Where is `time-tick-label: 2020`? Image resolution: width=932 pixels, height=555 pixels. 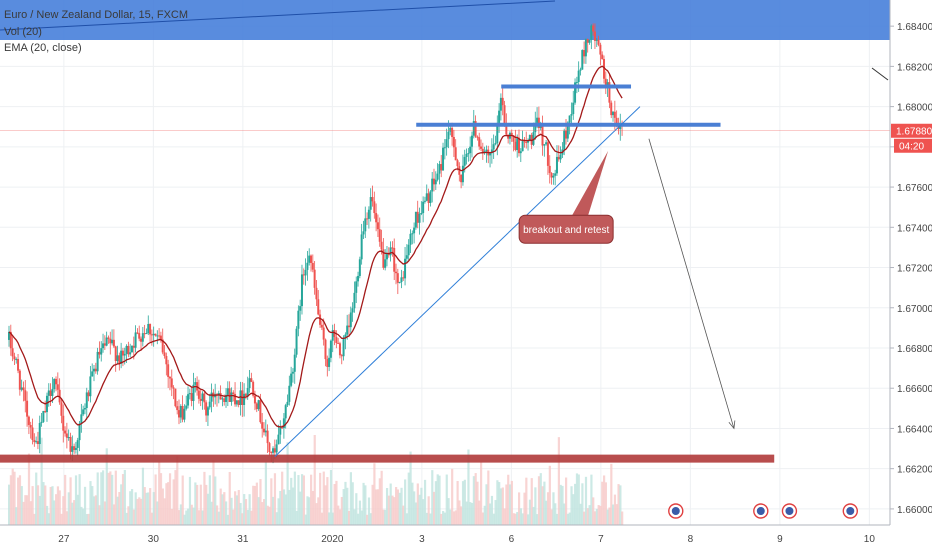 time-tick-label: 2020 is located at coordinates (332, 539).